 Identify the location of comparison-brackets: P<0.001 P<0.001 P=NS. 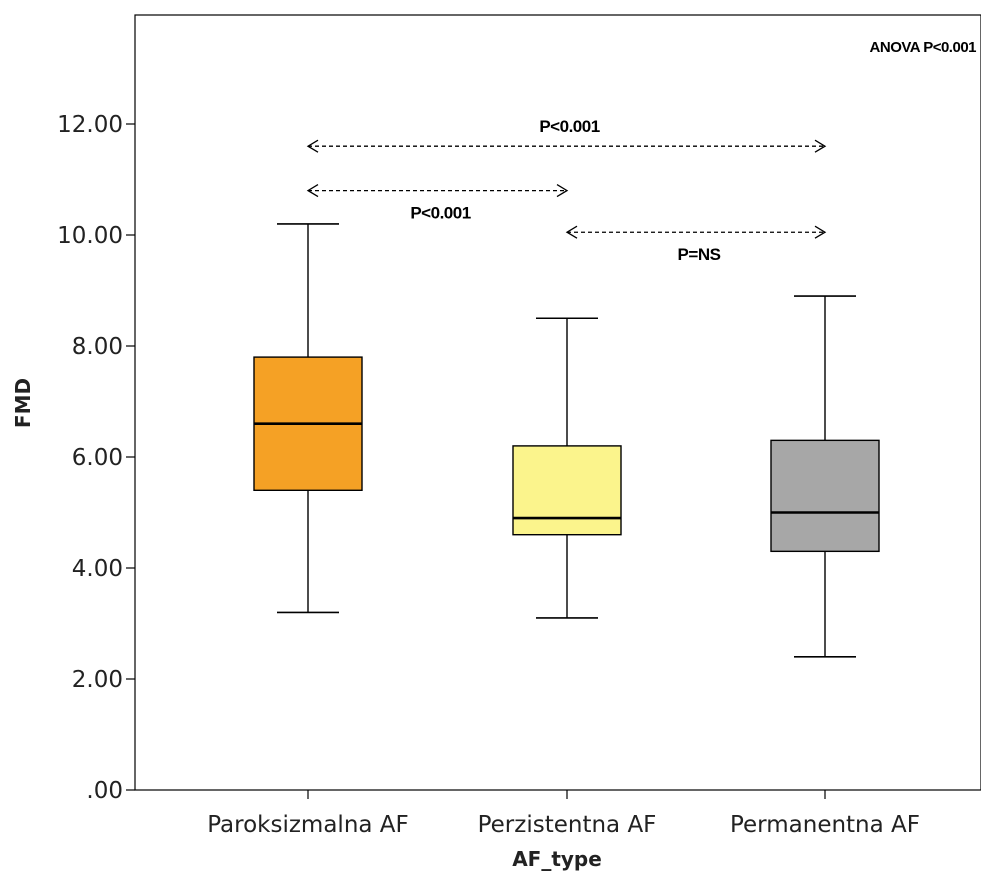
(566, 190).